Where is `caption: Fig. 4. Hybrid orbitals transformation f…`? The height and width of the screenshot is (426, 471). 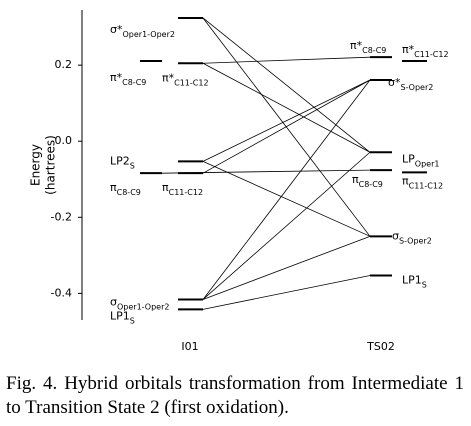
caption: Fig. 4. Hybrid orbitals transformation f… is located at coordinates (235, 395).